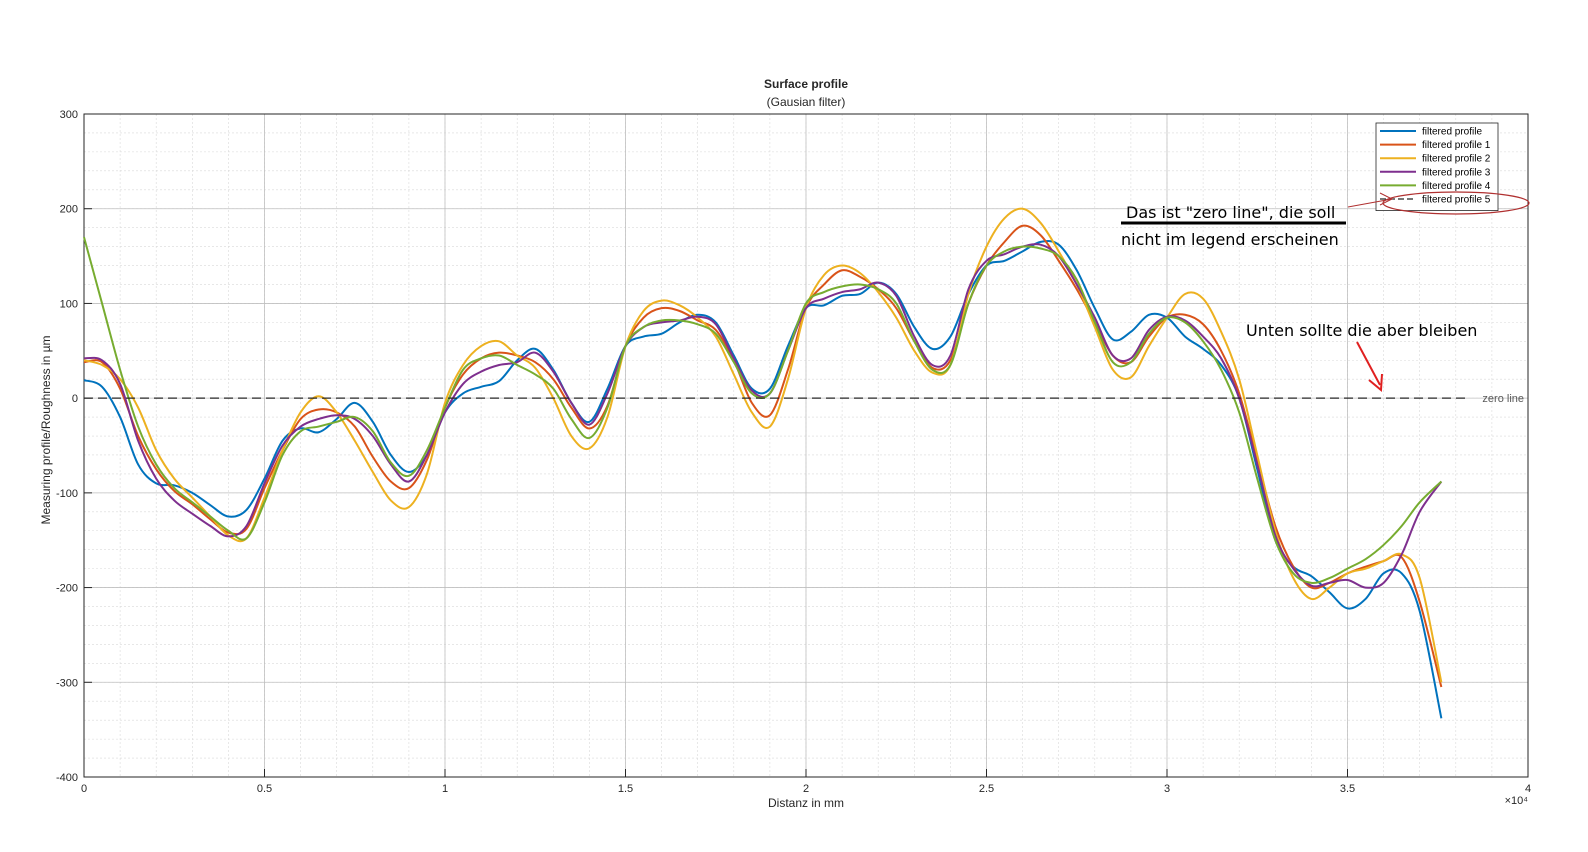 This screenshot has width=1588, height=852. I want to click on annotation-bottom-note: Unten sollte die aber bleiben, so click(1361, 330).